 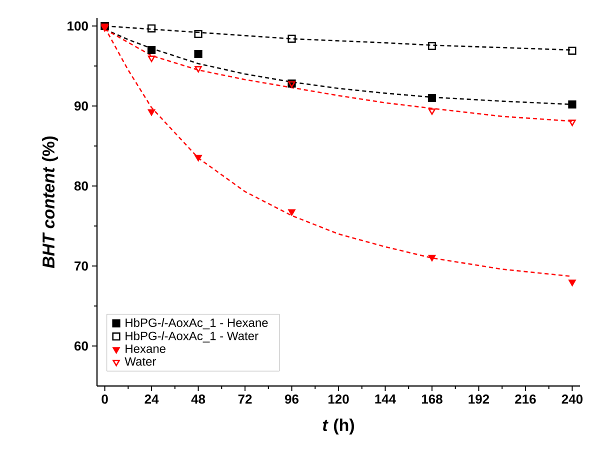 What do you see at coordinates (338, 426) in the screenshot?
I see `x-axis-title: t (h)` at bounding box center [338, 426].